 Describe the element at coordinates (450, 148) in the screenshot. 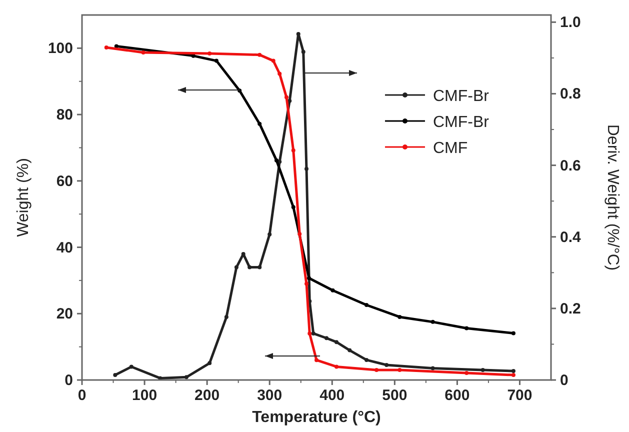

I see `legend-label: CMF` at that location.